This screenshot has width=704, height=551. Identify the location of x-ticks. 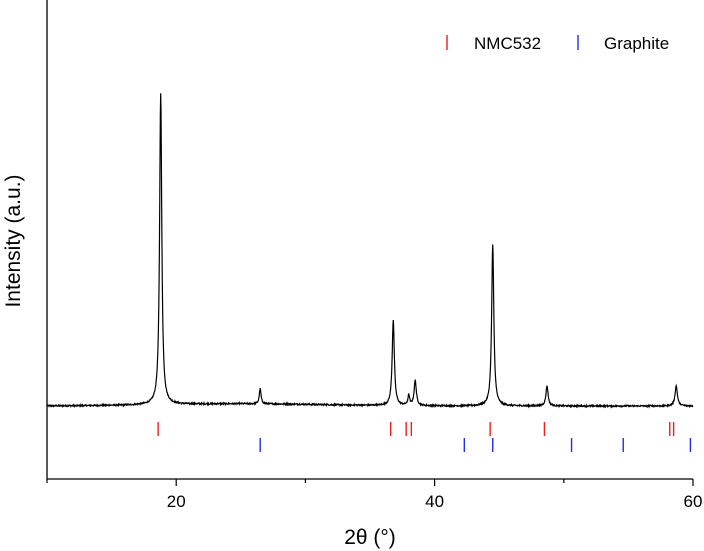
(370, 482).